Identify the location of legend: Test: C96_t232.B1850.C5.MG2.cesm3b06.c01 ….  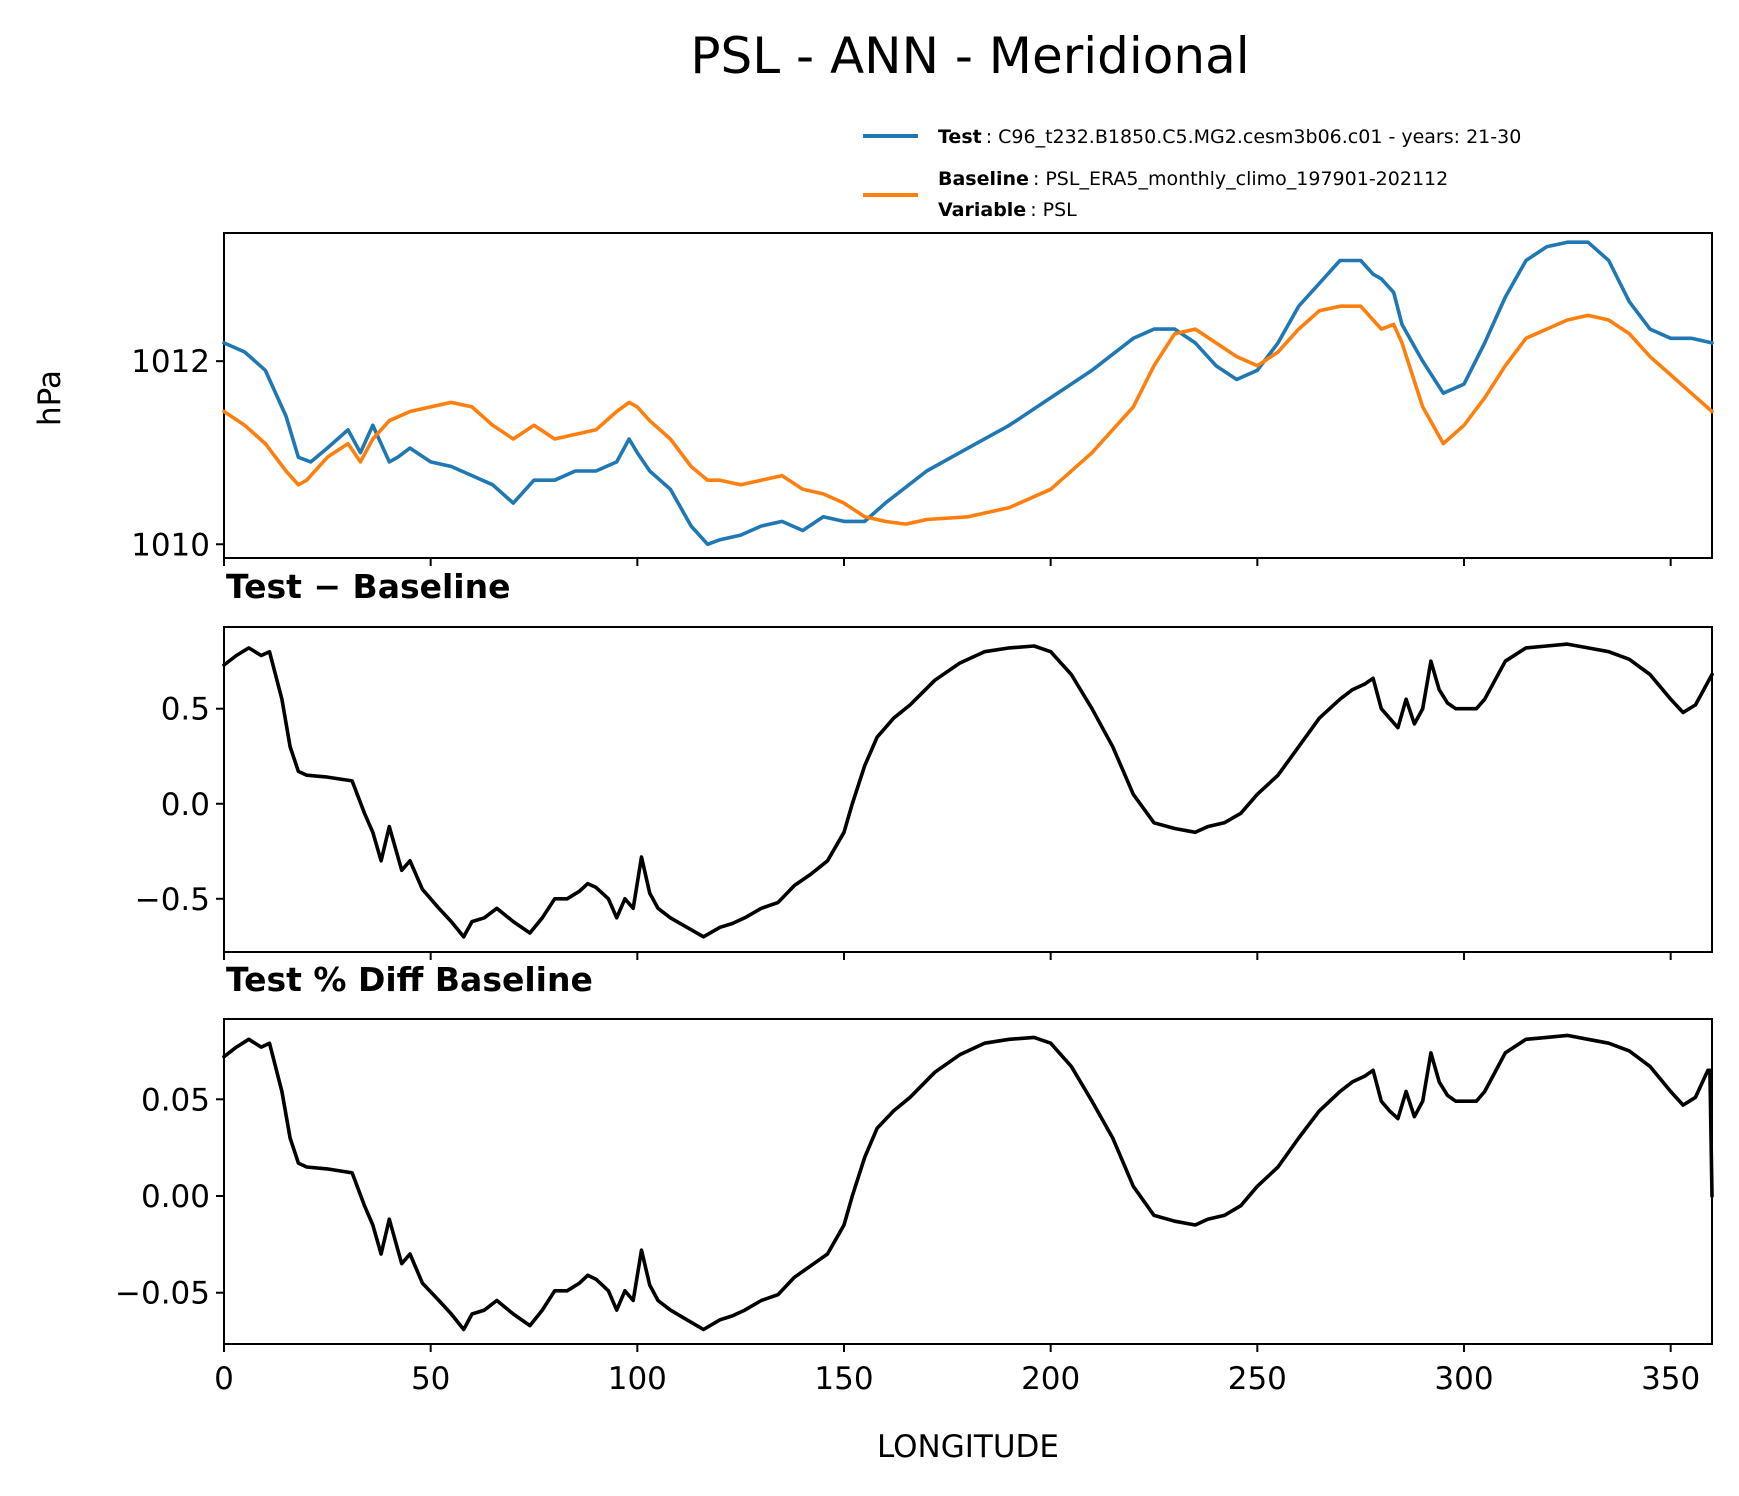
(1192, 173).